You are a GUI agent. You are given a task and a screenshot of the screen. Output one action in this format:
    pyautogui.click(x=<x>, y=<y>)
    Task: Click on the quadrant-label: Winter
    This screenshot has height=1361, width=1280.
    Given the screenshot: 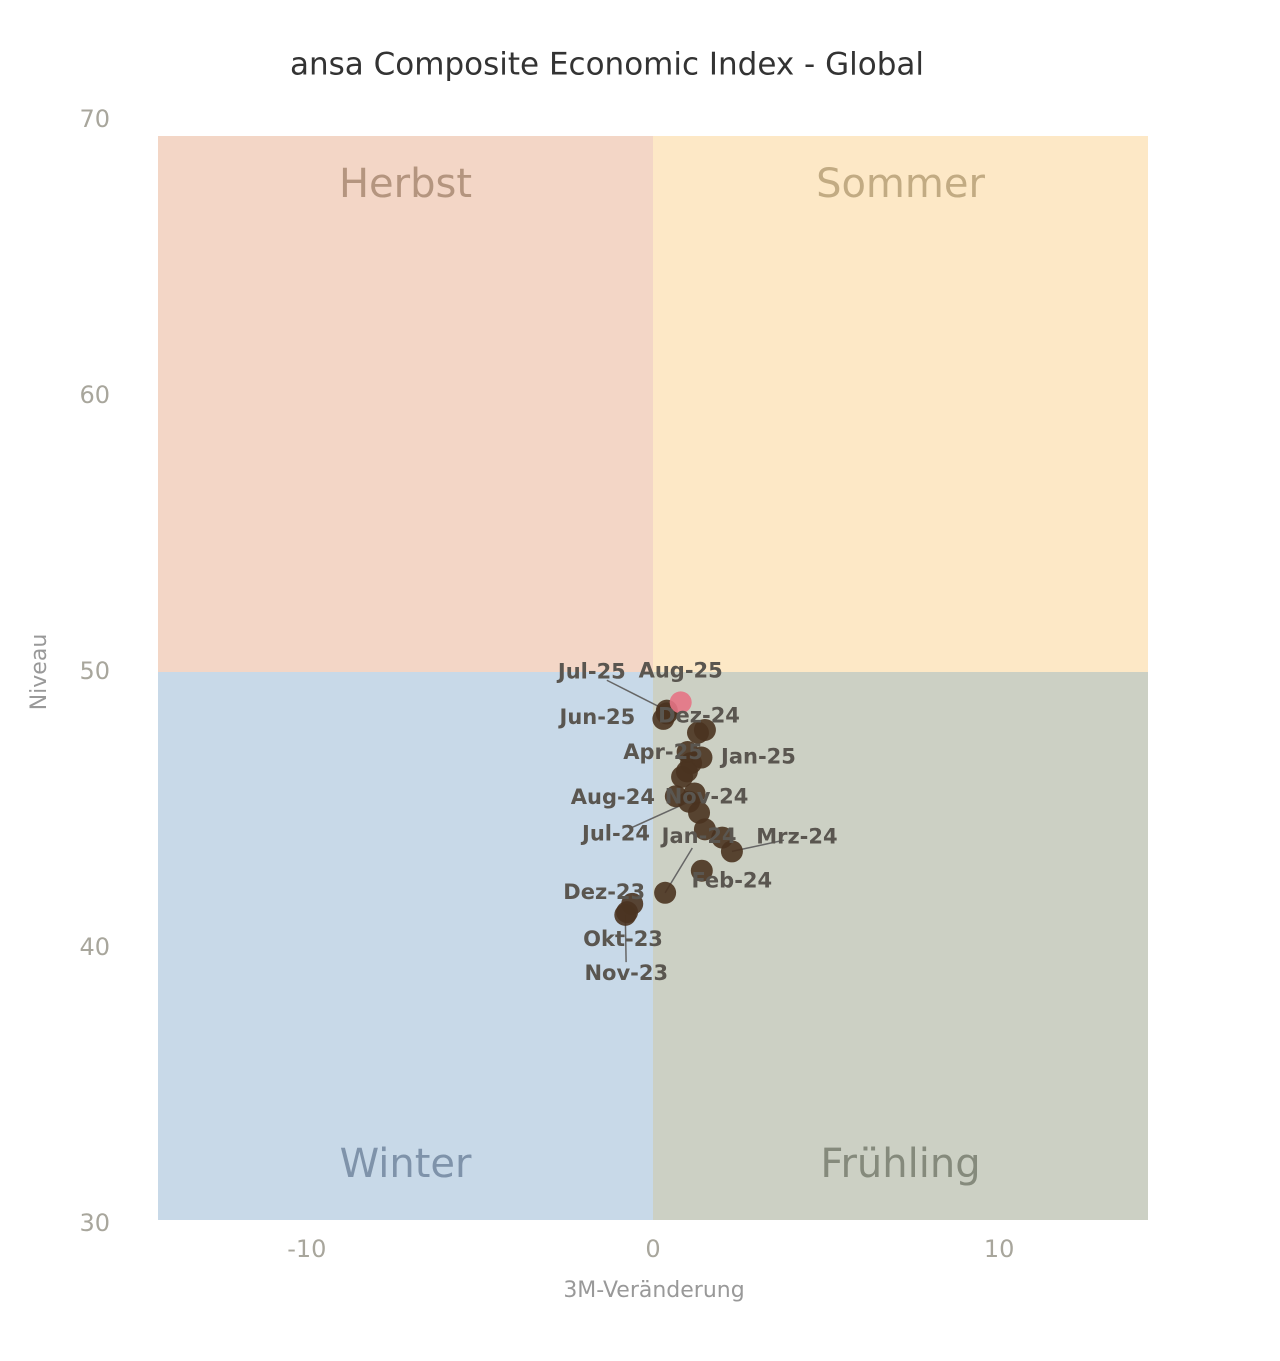 What is the action you would take?
    pyautogui.click(x=406, y=1164)
    